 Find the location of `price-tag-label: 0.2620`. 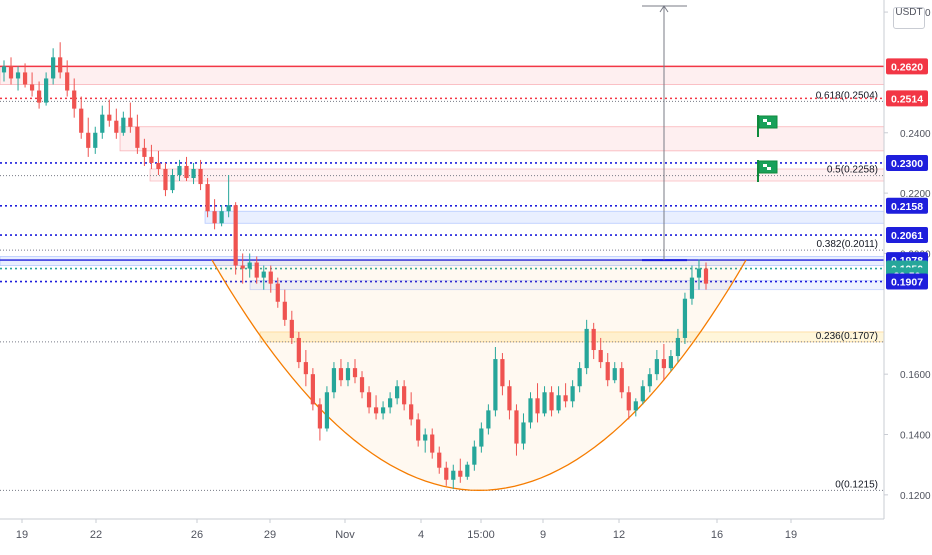

price-tag-label: 0.2620 is located at coordinates (907, 67).